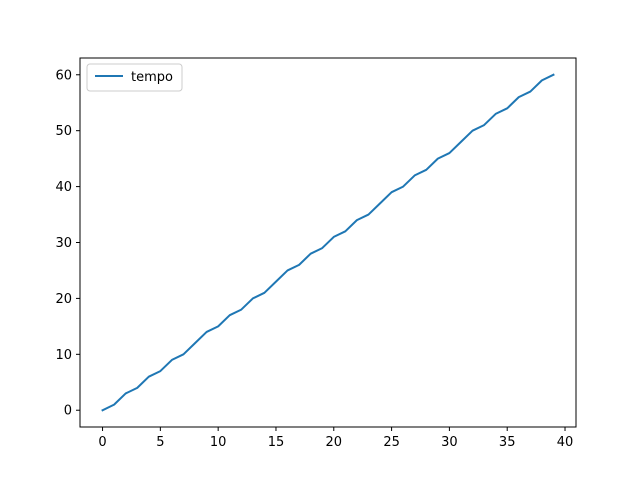 This screenshot has width=640, height=480. Describe the element at coordinates (63, 75) in the screenshot. I see `y-tick-label: 60` at that location.